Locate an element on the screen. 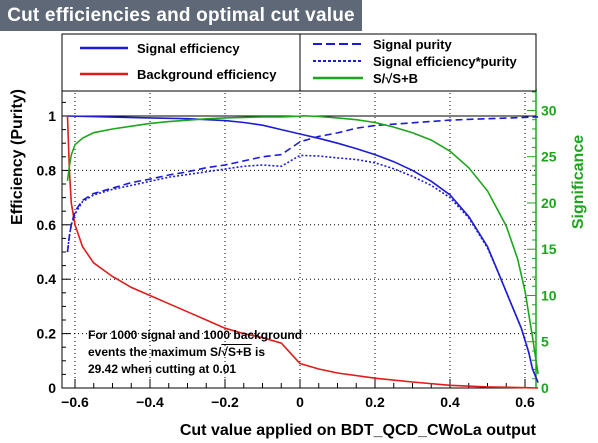 The image size is (598, 443). annotation-line-2: events the maximum S/√S+B is is located at coordinates (176, 352).